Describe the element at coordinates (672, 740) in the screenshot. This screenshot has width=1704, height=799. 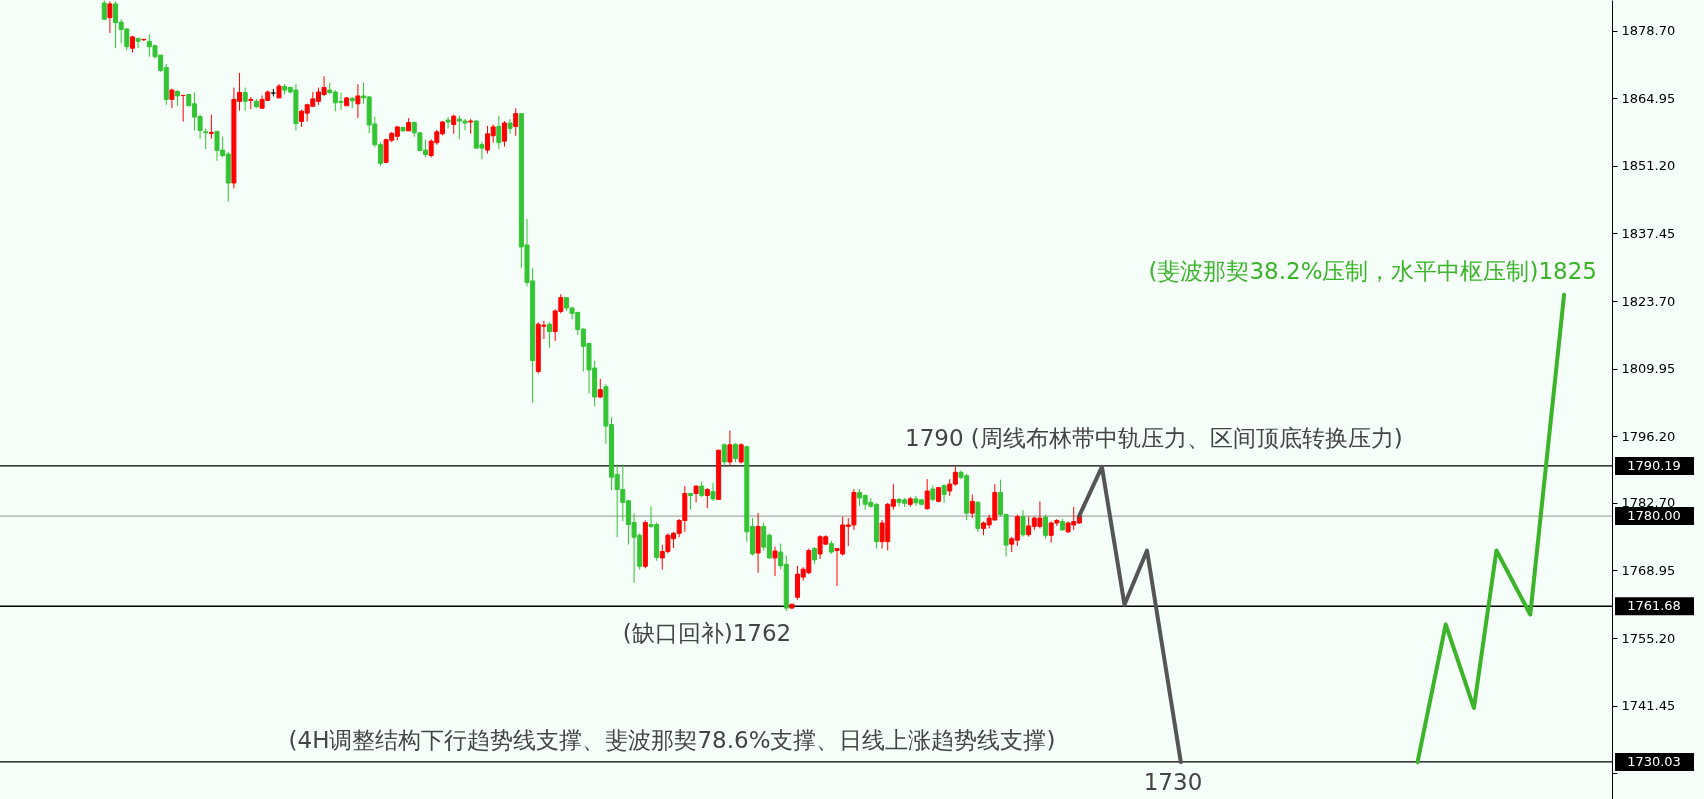
I see `annotation: (4H调整结构下行趋势线支撑、斐波那契78.6%支撑、日线上涨趋势线支撑)` at that location.